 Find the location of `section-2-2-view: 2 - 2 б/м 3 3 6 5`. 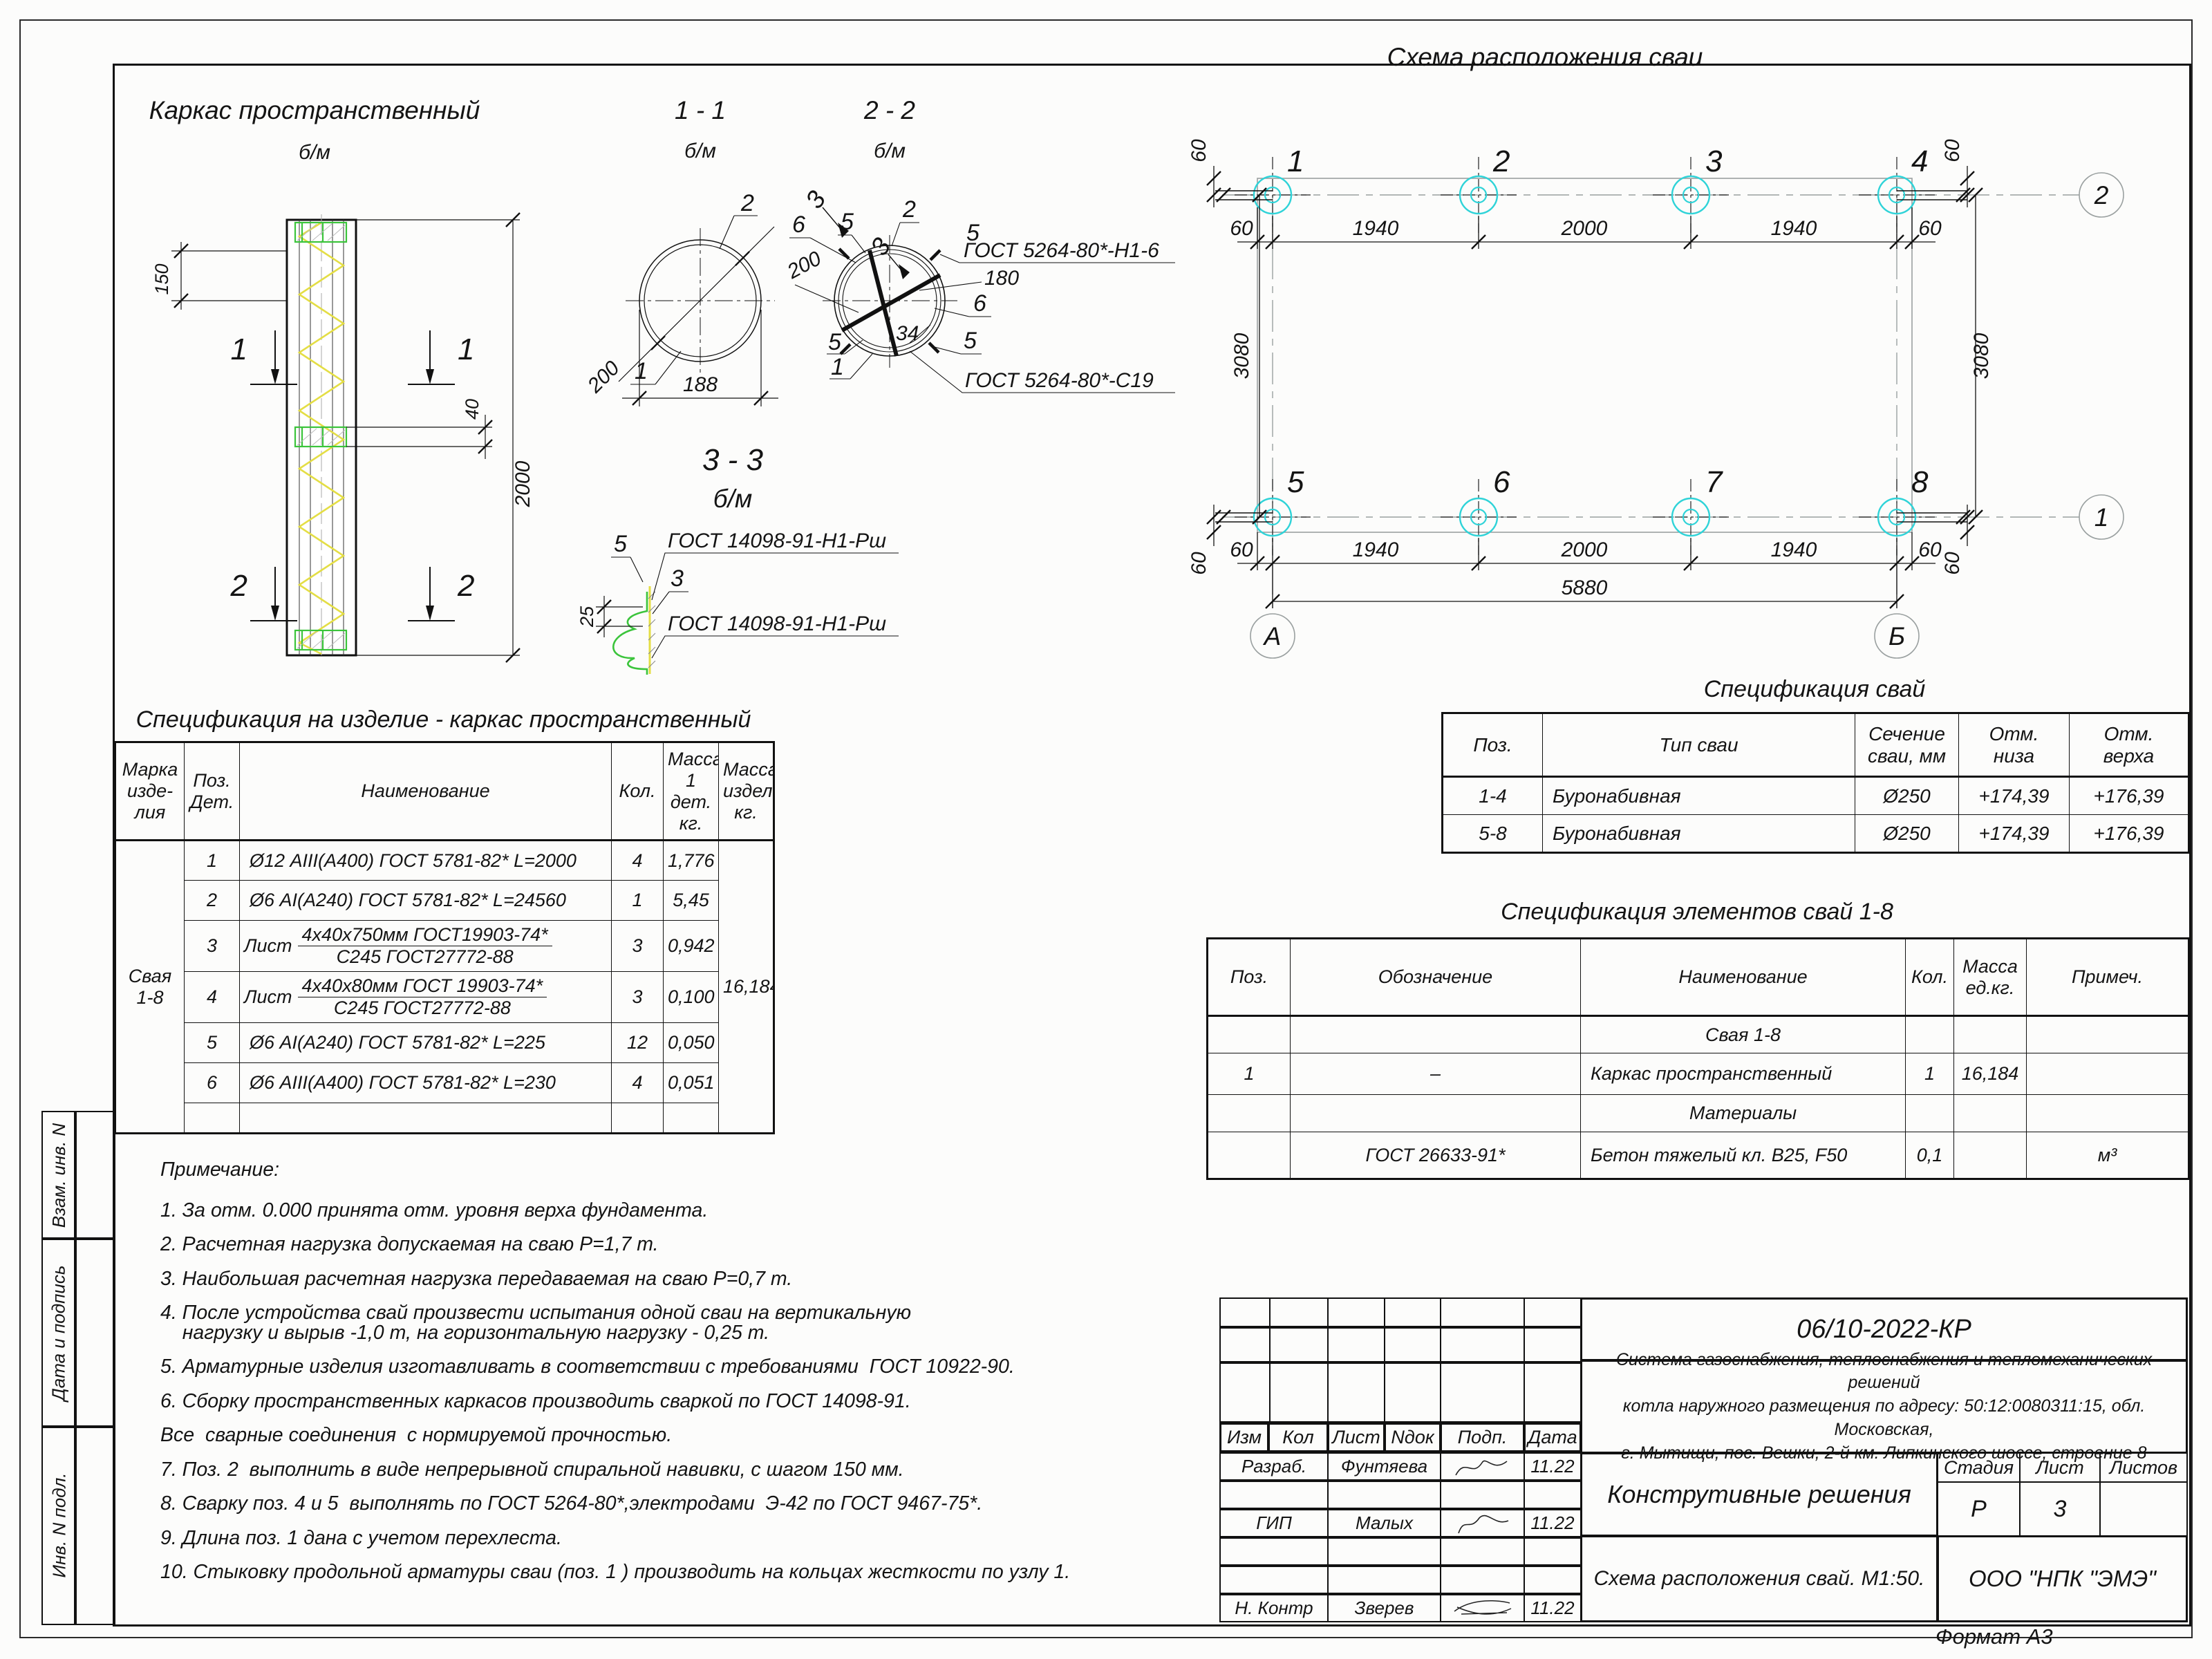

section-2-2-view: 2 - 2 б/м 3 3 6 5 is located at coordinates (979, 245).